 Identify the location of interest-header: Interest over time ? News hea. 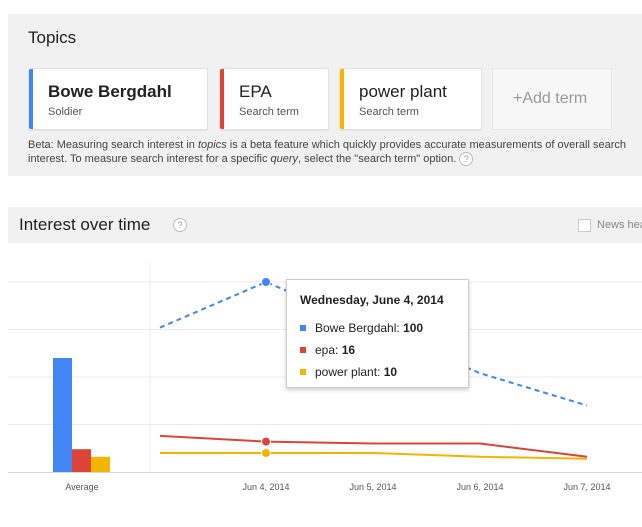
(325, 225).